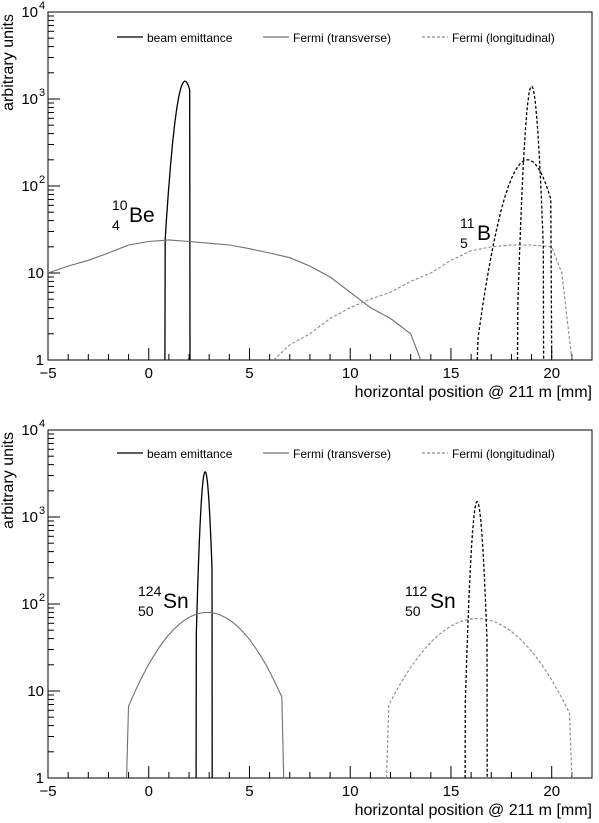  Describe the element at coordinates (416, 591) in the screenshot. I see `nuclide-mass-number: 112` at that location.